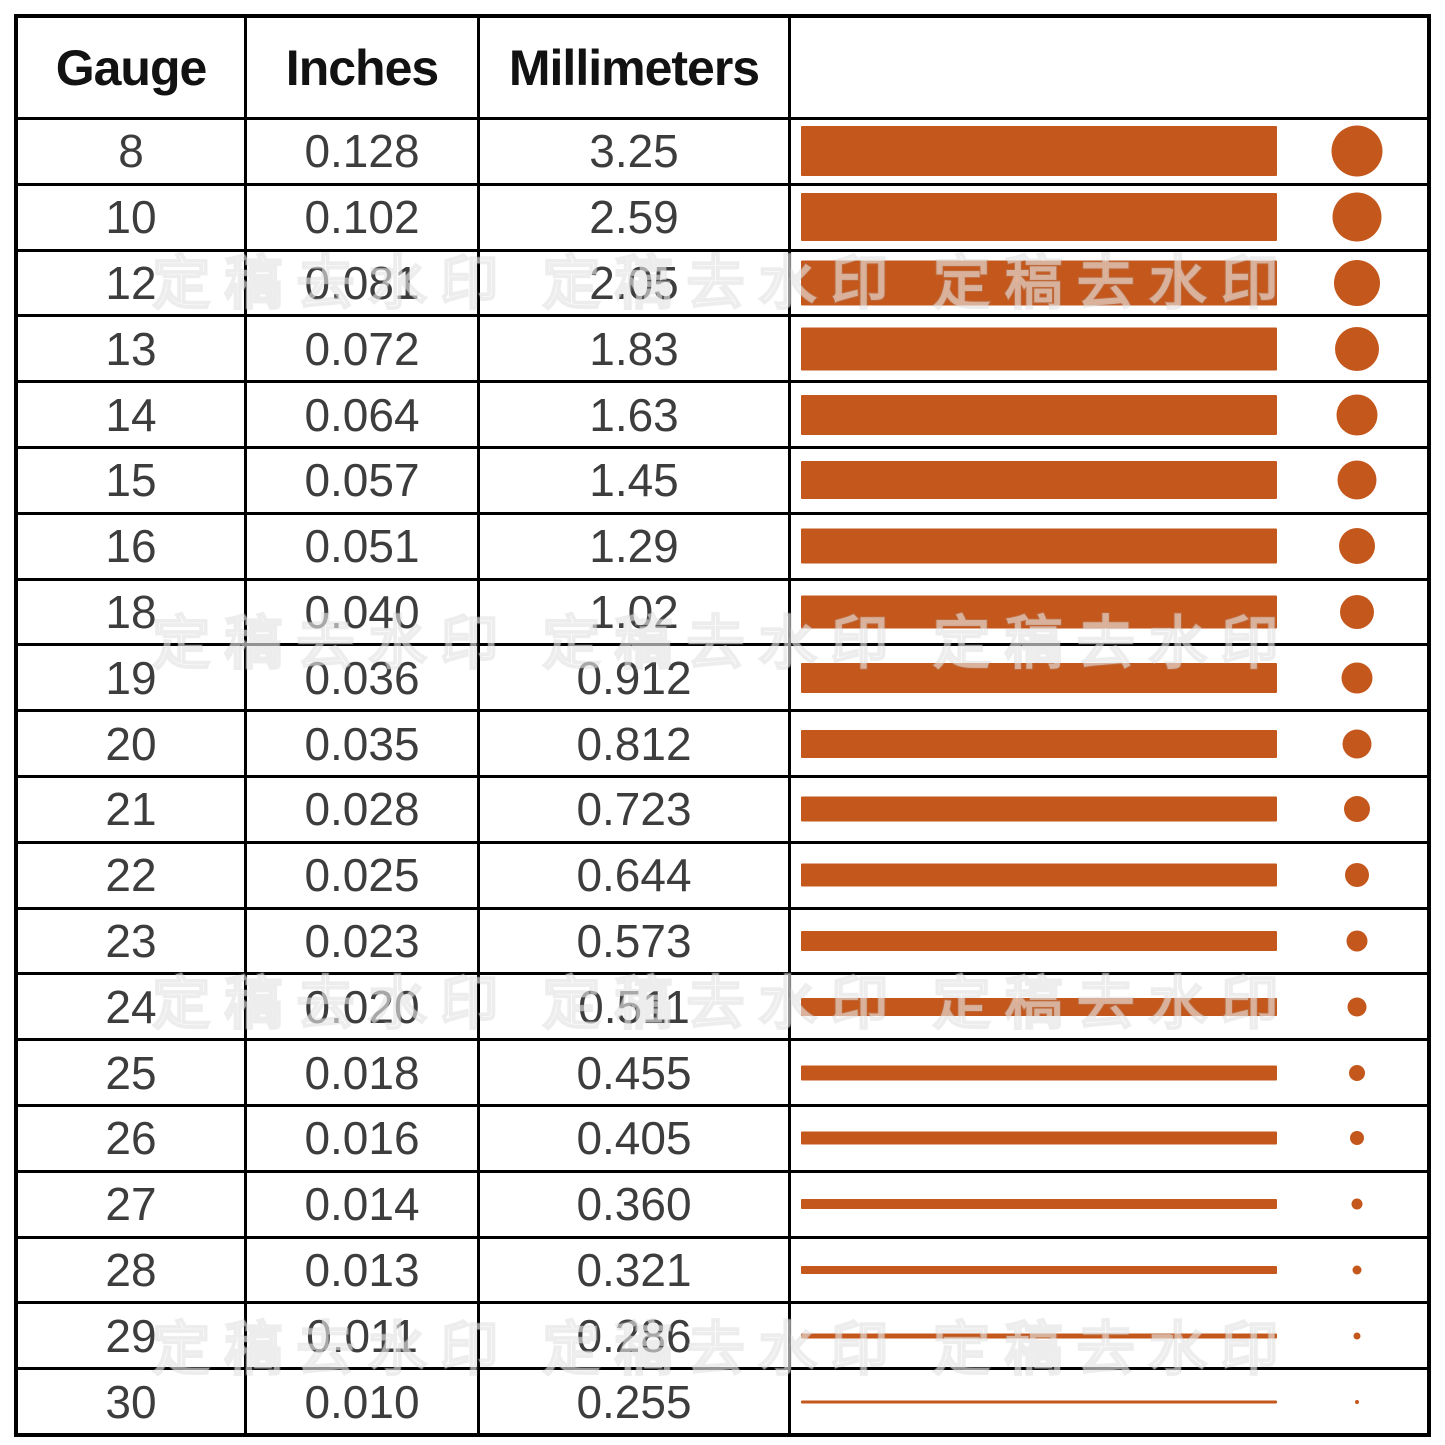 Image resolution: width=1445 pixels, height=1445 pixels. I want to click on gauge-cell: 26, so click(132, 1139).